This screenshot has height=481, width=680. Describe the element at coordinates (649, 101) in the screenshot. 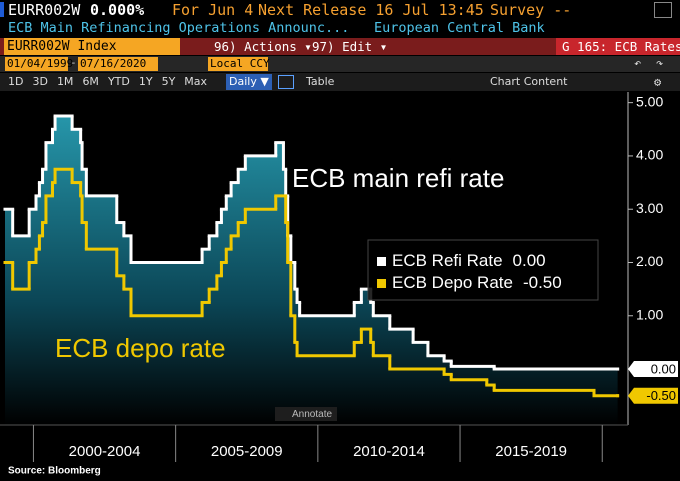

I see `y-tick-label: 5.00` at that location.